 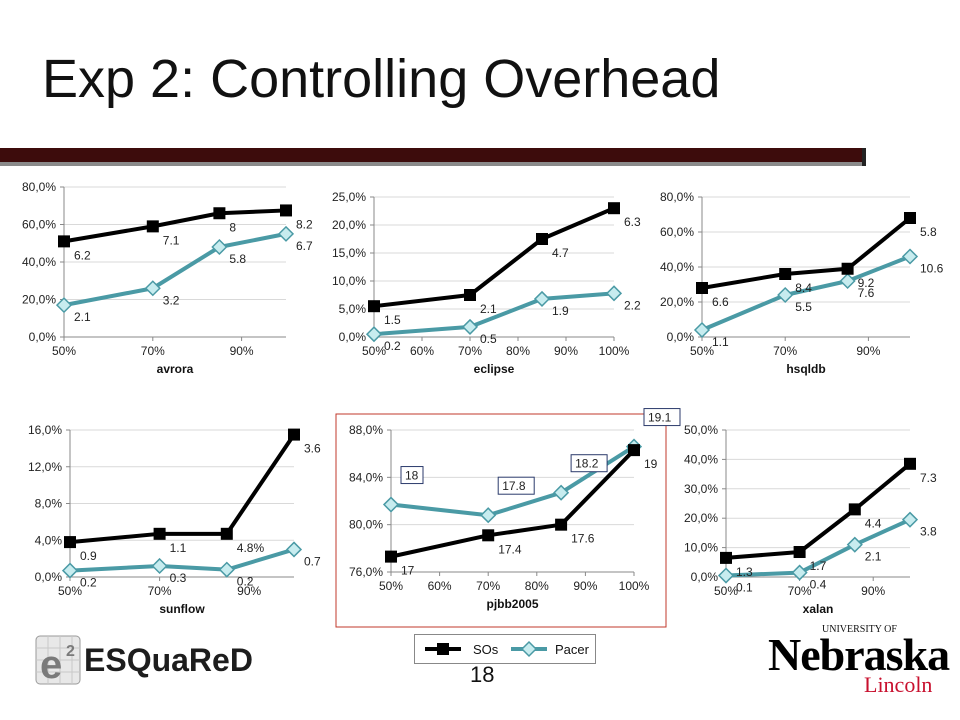 What do you see at coordinates (866, 283) in the screenshot?
I see `hsqldb-sos-data-label: 9.2` at bounding box center [866, 283].